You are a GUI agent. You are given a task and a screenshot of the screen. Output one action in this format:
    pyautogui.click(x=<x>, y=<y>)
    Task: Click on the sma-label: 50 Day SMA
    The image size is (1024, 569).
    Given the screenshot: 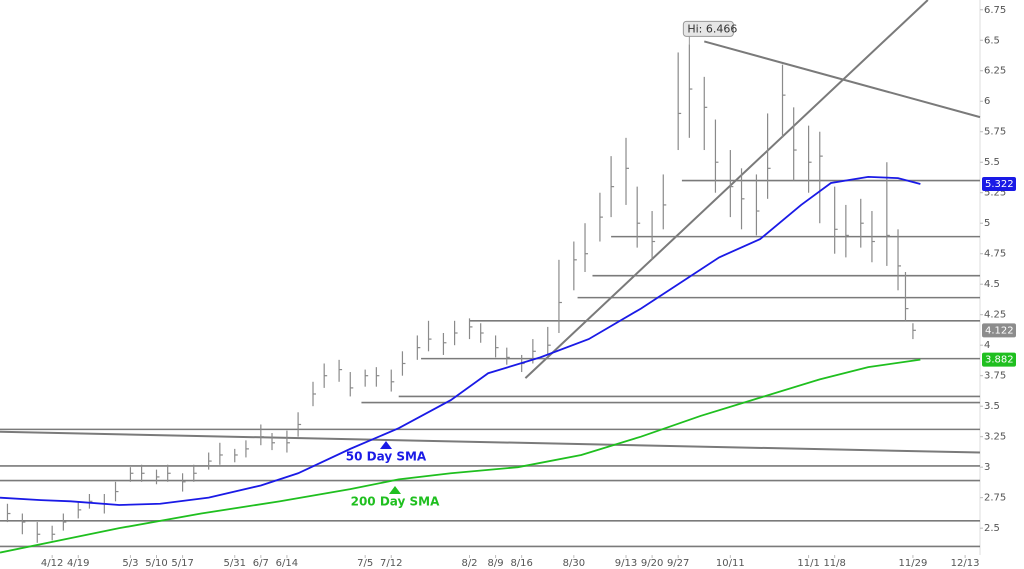 What is the action you would take?
    pyautogui.click(x=386, y=457)
    